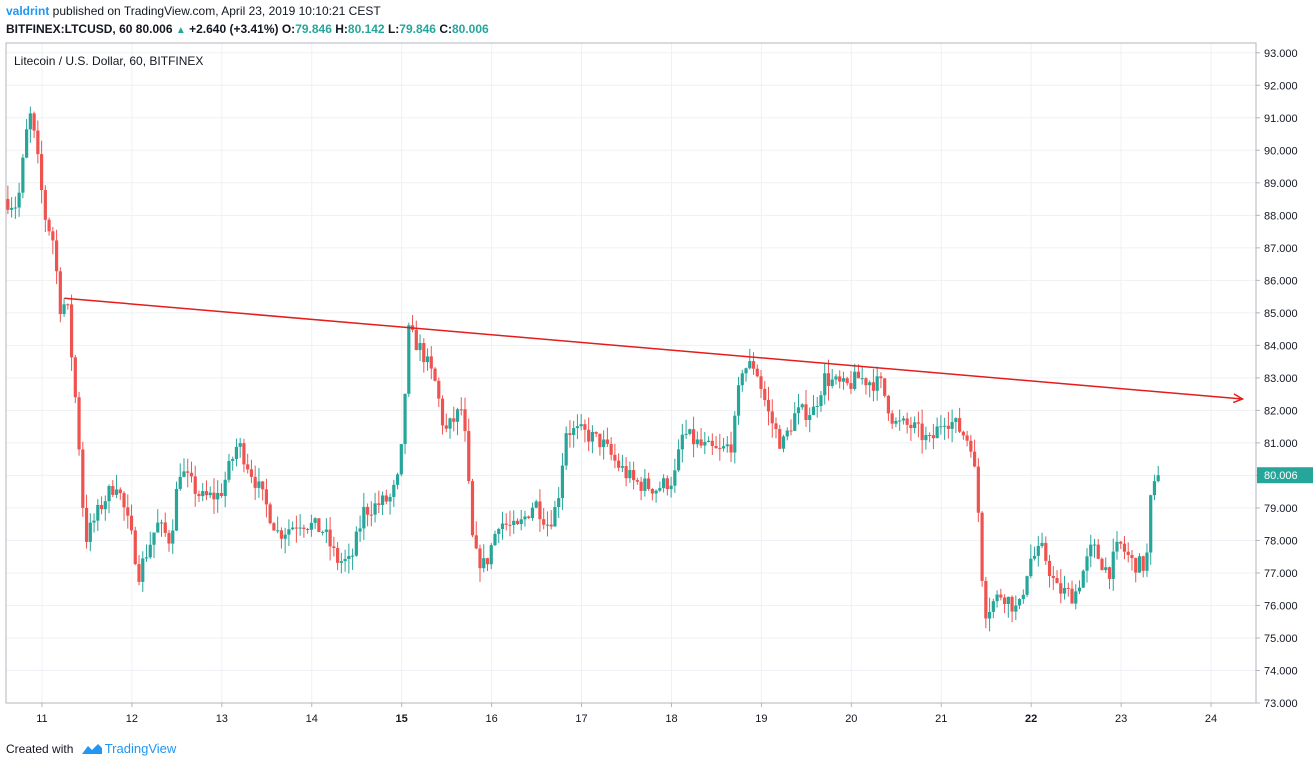 The height and width of the screenshot is (768, 1316). What do you see at coordinates (313, 29) in the screenshot?
I see `open-value: 79.846` at bounding box center [313, 29].